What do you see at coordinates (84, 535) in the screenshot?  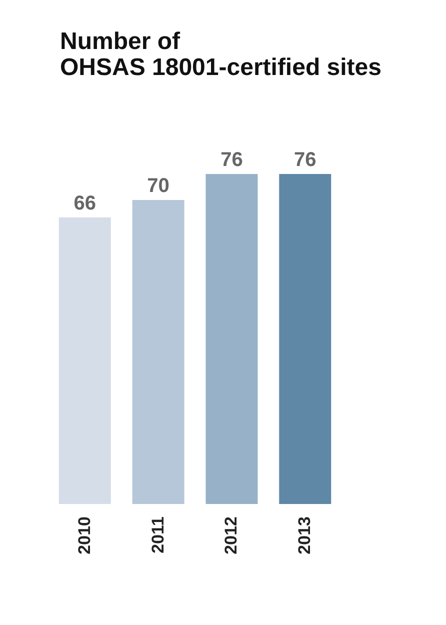 I see `x-tick-label: 2010` at bounding box center [84, 535].